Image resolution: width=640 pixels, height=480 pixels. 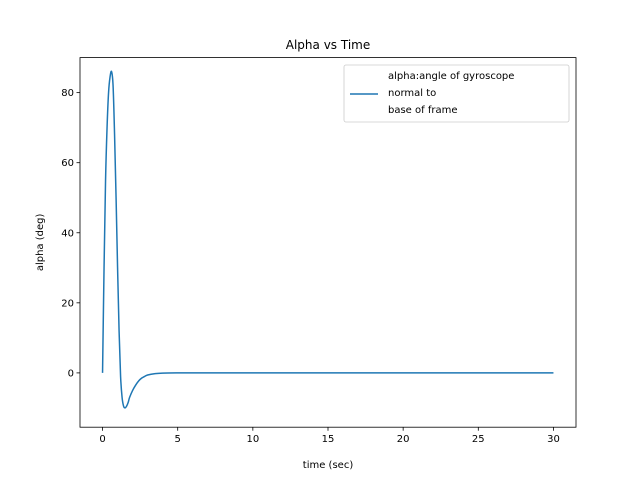 What do you see at coordinates (328, 45) in the screenshot?
I see `chart-title: Alpha vs Time` at bounding box center [328, 45].